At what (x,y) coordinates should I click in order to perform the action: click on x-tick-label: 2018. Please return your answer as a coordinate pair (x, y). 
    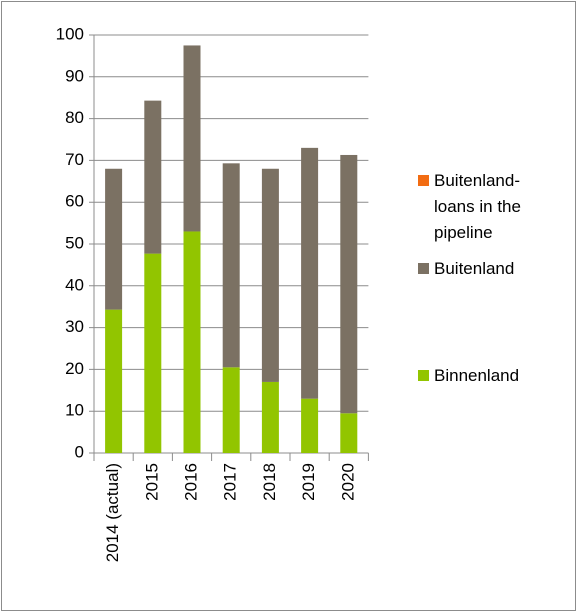
    Looking at the image, I should click on (269, 482).